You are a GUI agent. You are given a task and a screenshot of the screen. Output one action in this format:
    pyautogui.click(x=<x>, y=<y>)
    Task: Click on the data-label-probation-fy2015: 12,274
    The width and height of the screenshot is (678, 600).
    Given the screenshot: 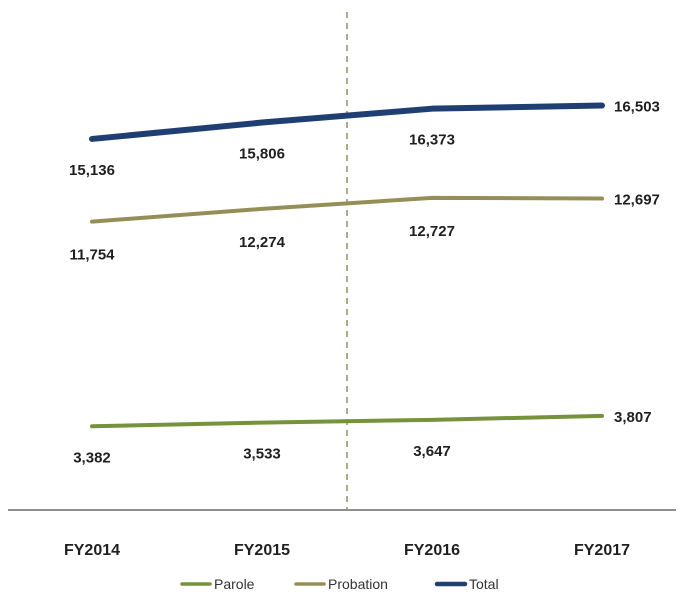 What is the action you would take?
    pyautogui.click(x=262, y=242)
    